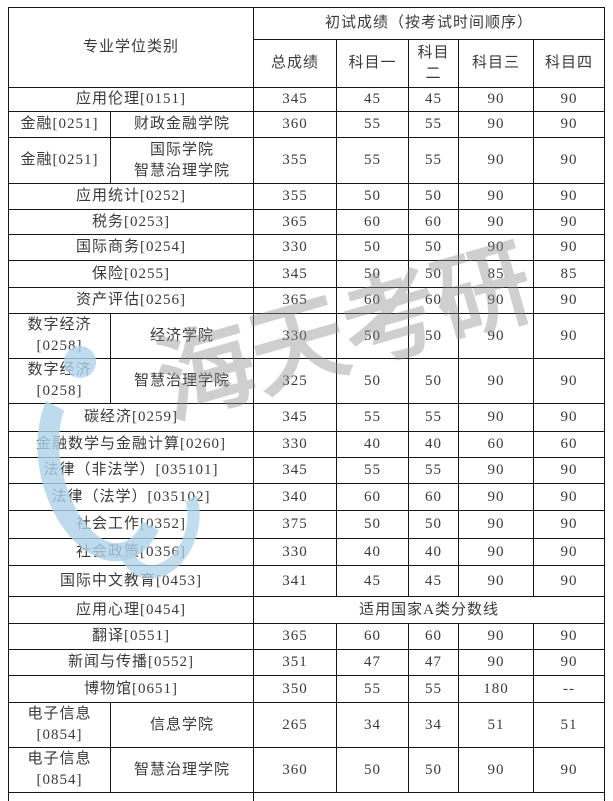 The width and height of the screenshot is (613, 801). I want to click on table-row: 数字经济 [0258] 智慧治理学院 325 50 50 90 90, so click(307, 381).